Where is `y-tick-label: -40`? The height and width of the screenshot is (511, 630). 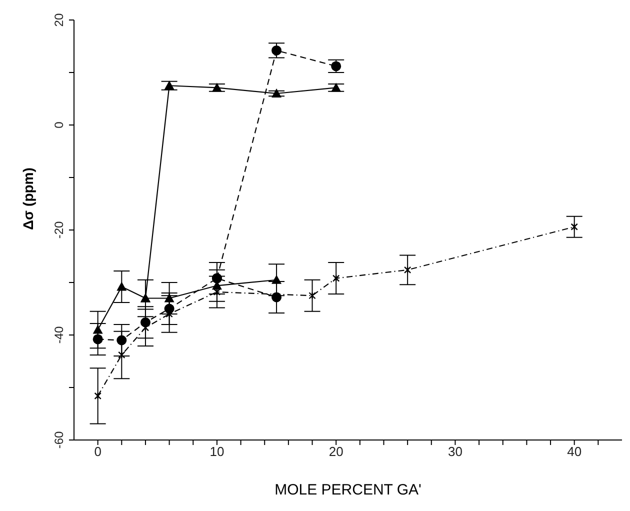 y-tick-label: -40 is located at coordinates (59, 335).